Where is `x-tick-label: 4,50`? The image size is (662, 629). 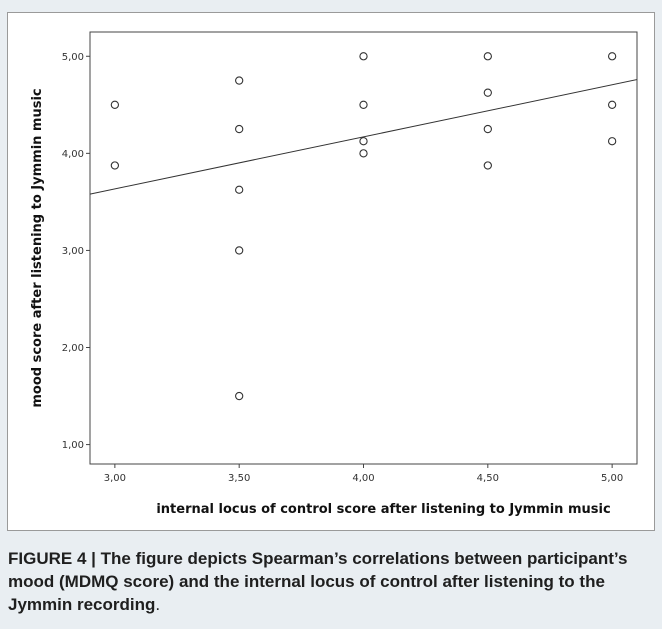
x-tick-label: 4,50 is located at coordinates (488, 478).